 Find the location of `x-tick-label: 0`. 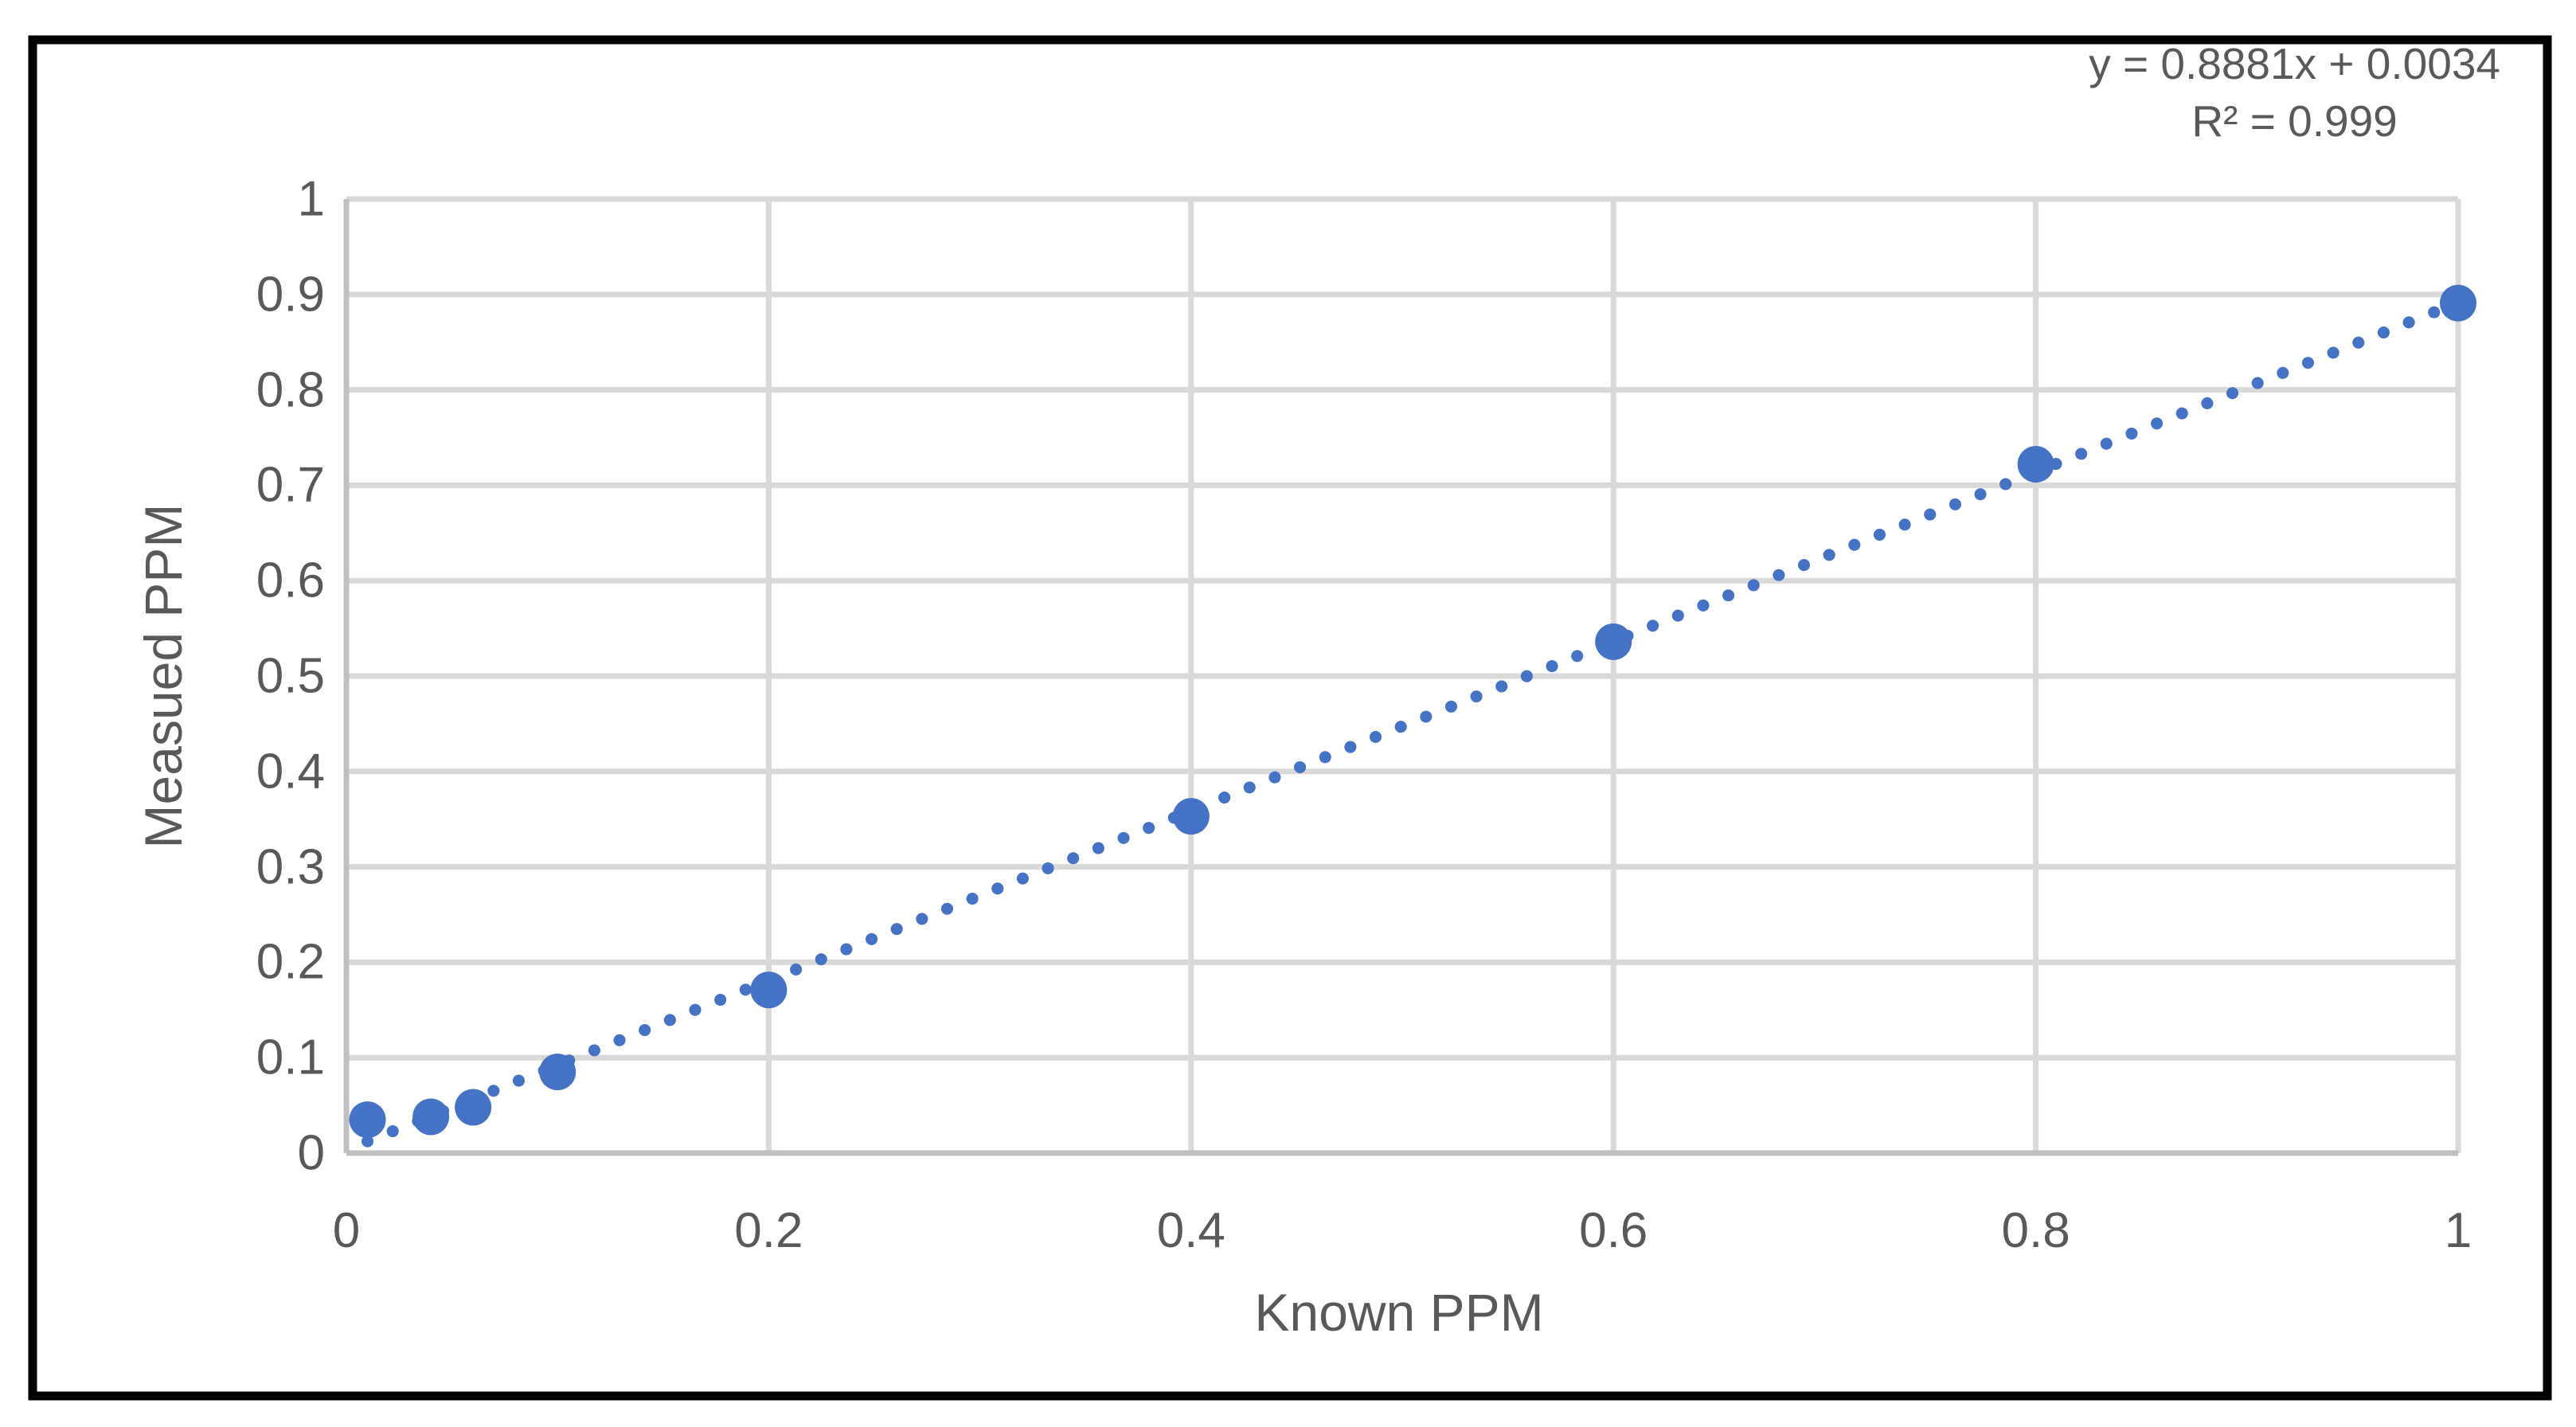

x-tick-label: 0 is located at coordinates (346, 1230).